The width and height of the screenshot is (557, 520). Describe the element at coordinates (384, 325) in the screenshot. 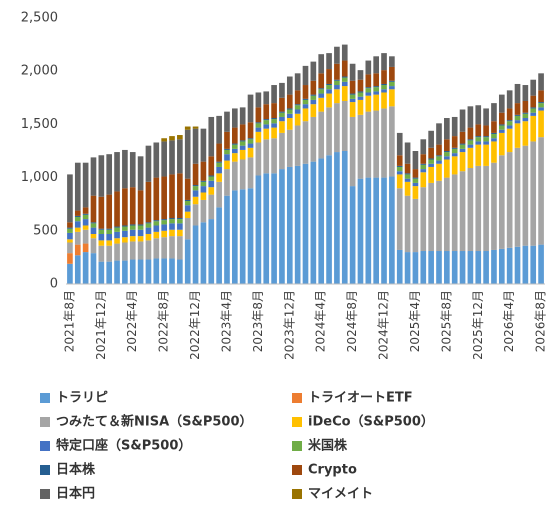

I see `x-tick-label: 2024年12月` at that location.